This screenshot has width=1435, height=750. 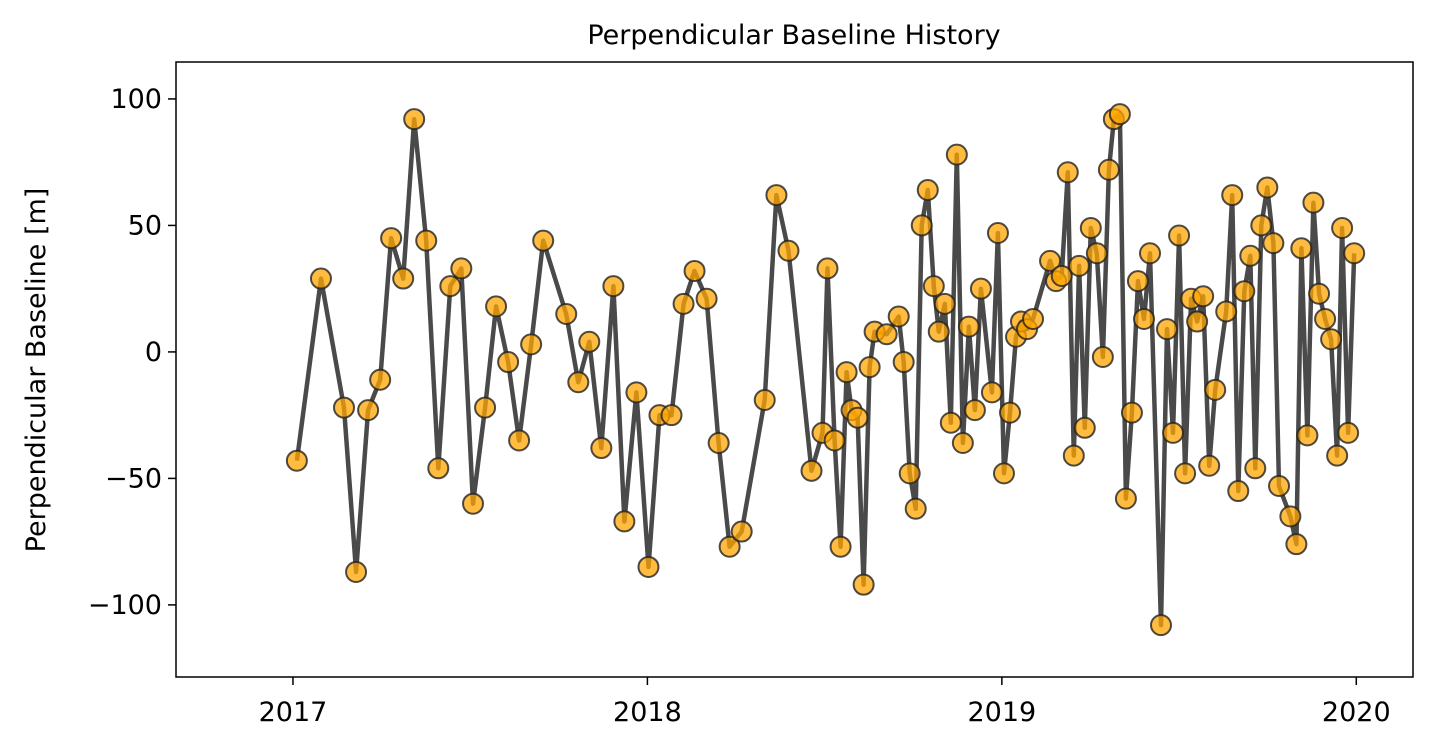 I want to click on y-axis-label: Perpendicular Baseline [m], so click(x=36, y=370).